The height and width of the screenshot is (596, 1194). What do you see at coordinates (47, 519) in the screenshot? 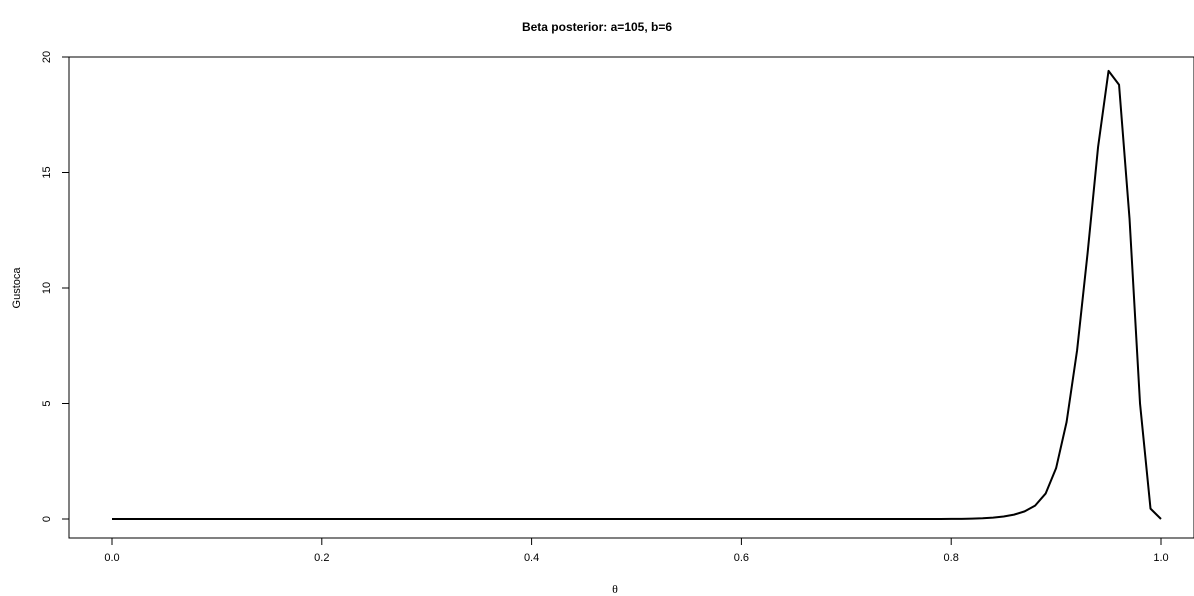
I see `y-tick-label: 0` at bounding box center [47, 519].